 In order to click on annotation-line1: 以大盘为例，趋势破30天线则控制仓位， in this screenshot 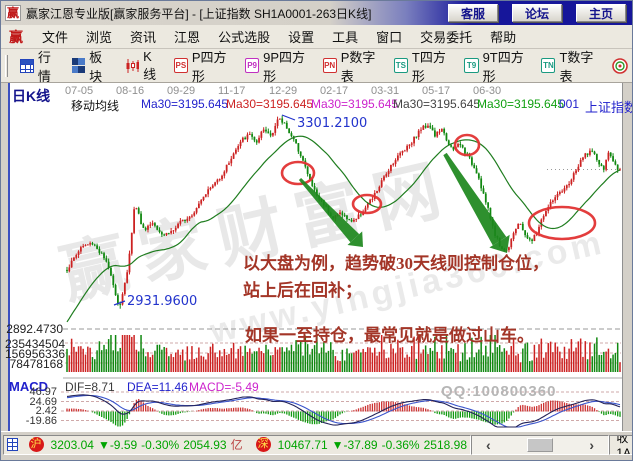, I will do `click(396, 263)`.